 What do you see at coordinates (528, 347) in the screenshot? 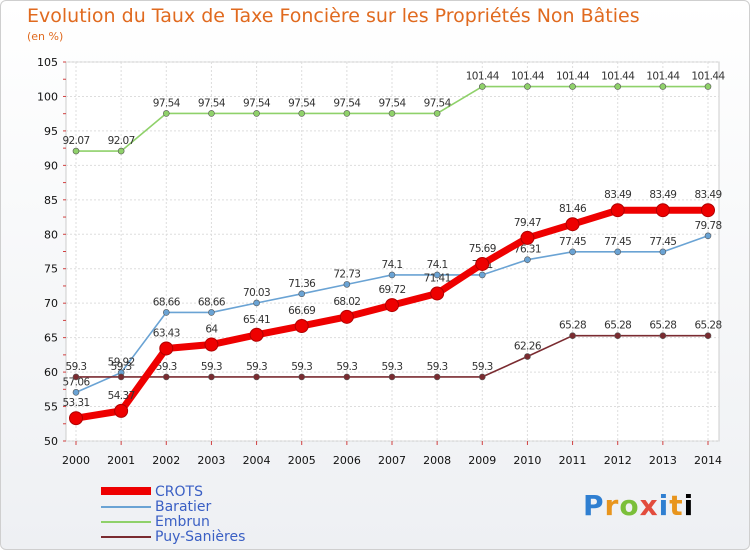
I see `data-label: 62.26` at bounding box center [528, 347].